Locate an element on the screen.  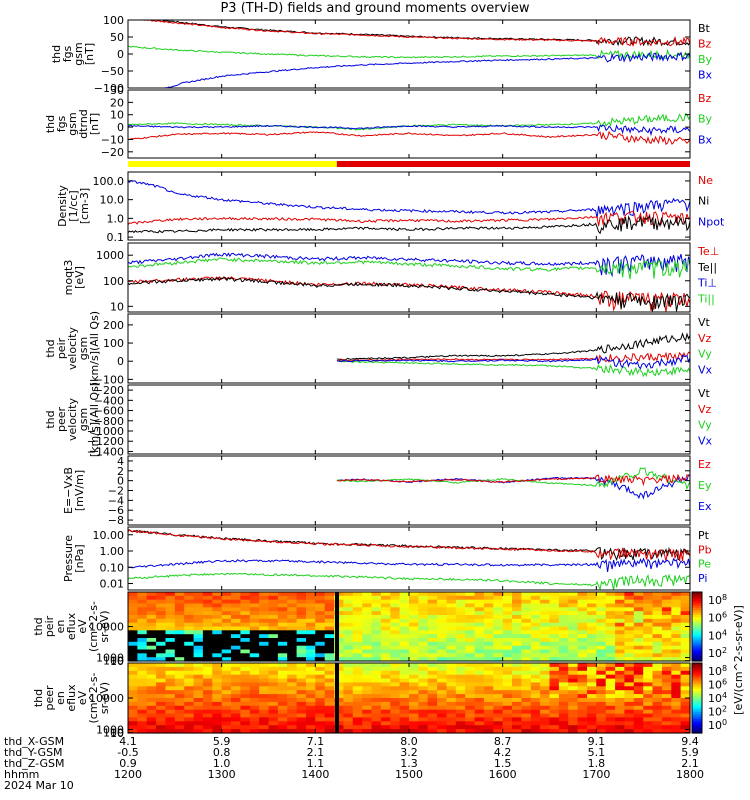
y-tick-label: −20 is located at coordinates (112, 152).